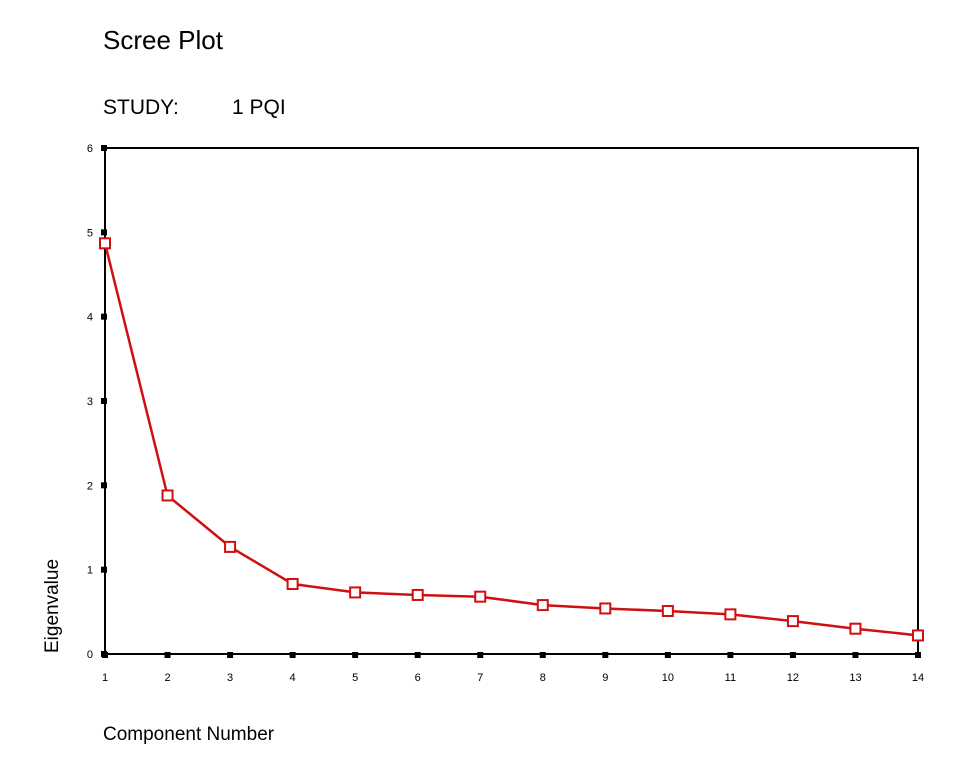  Describe the element at coordinates (418, 678) in the screenshot. I see `x-tick-label: 6` at that location.